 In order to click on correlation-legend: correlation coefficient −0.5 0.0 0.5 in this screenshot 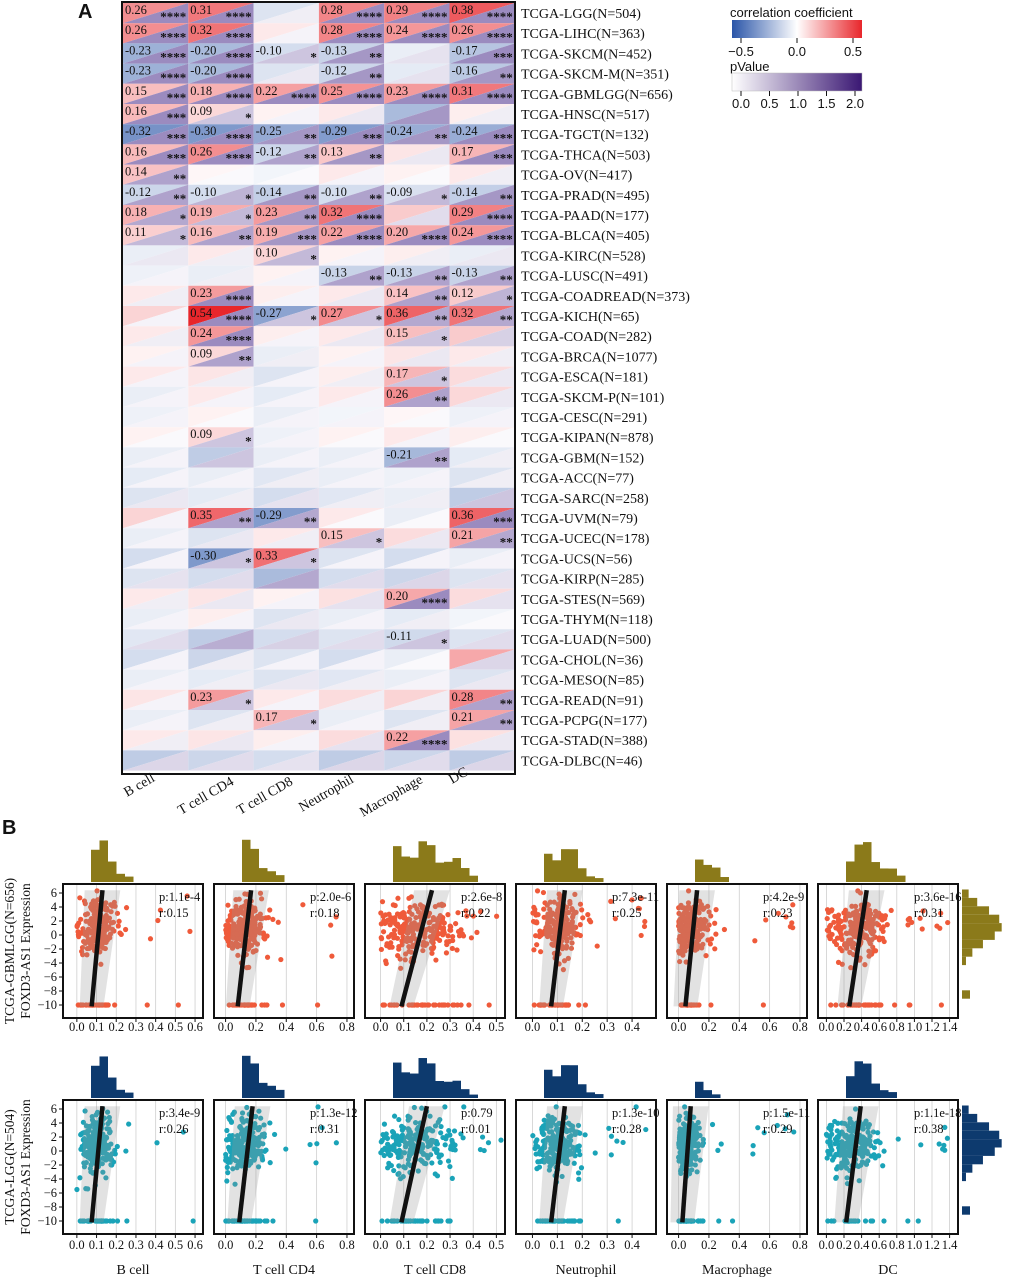, I will do `click(795, 32)`.